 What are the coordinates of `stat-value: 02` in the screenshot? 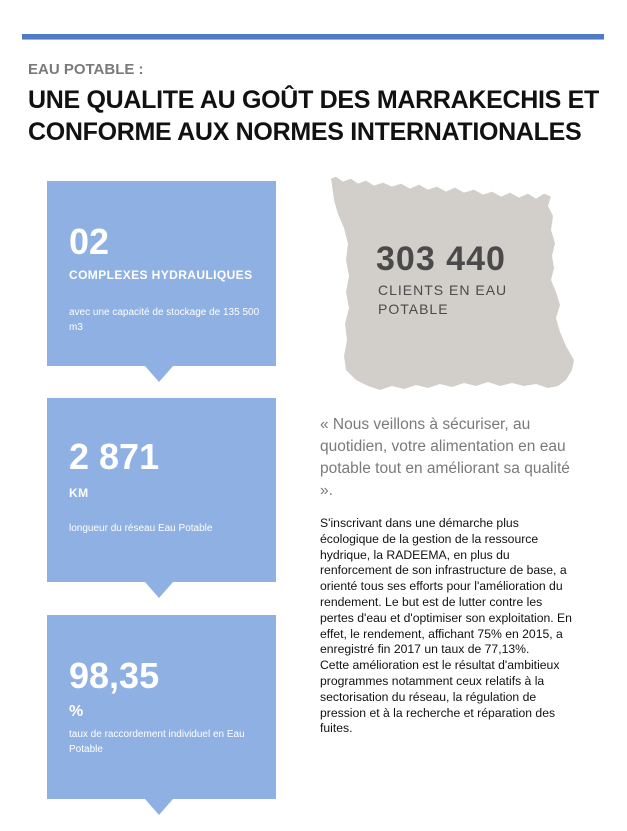 It's located at (89, 241).